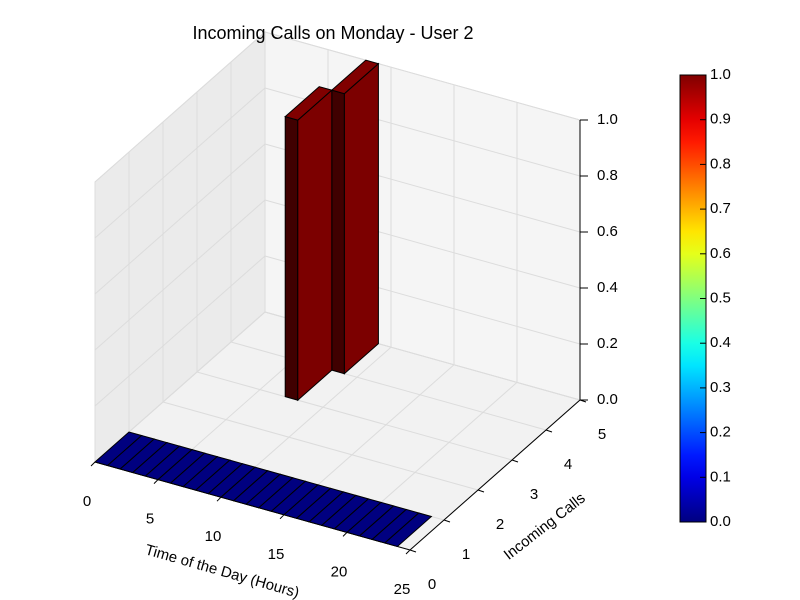 The height and width of the screenshot is (600, 800). Describe the element at coordinates (607, 287) in the screenshot. I see `z-tick-label: 0.4` at that location.